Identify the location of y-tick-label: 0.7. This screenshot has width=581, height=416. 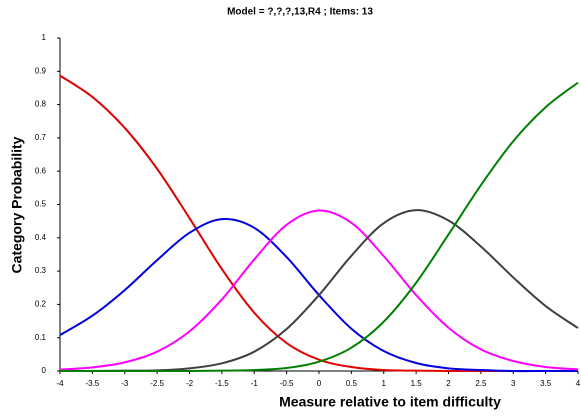
(41, 137).